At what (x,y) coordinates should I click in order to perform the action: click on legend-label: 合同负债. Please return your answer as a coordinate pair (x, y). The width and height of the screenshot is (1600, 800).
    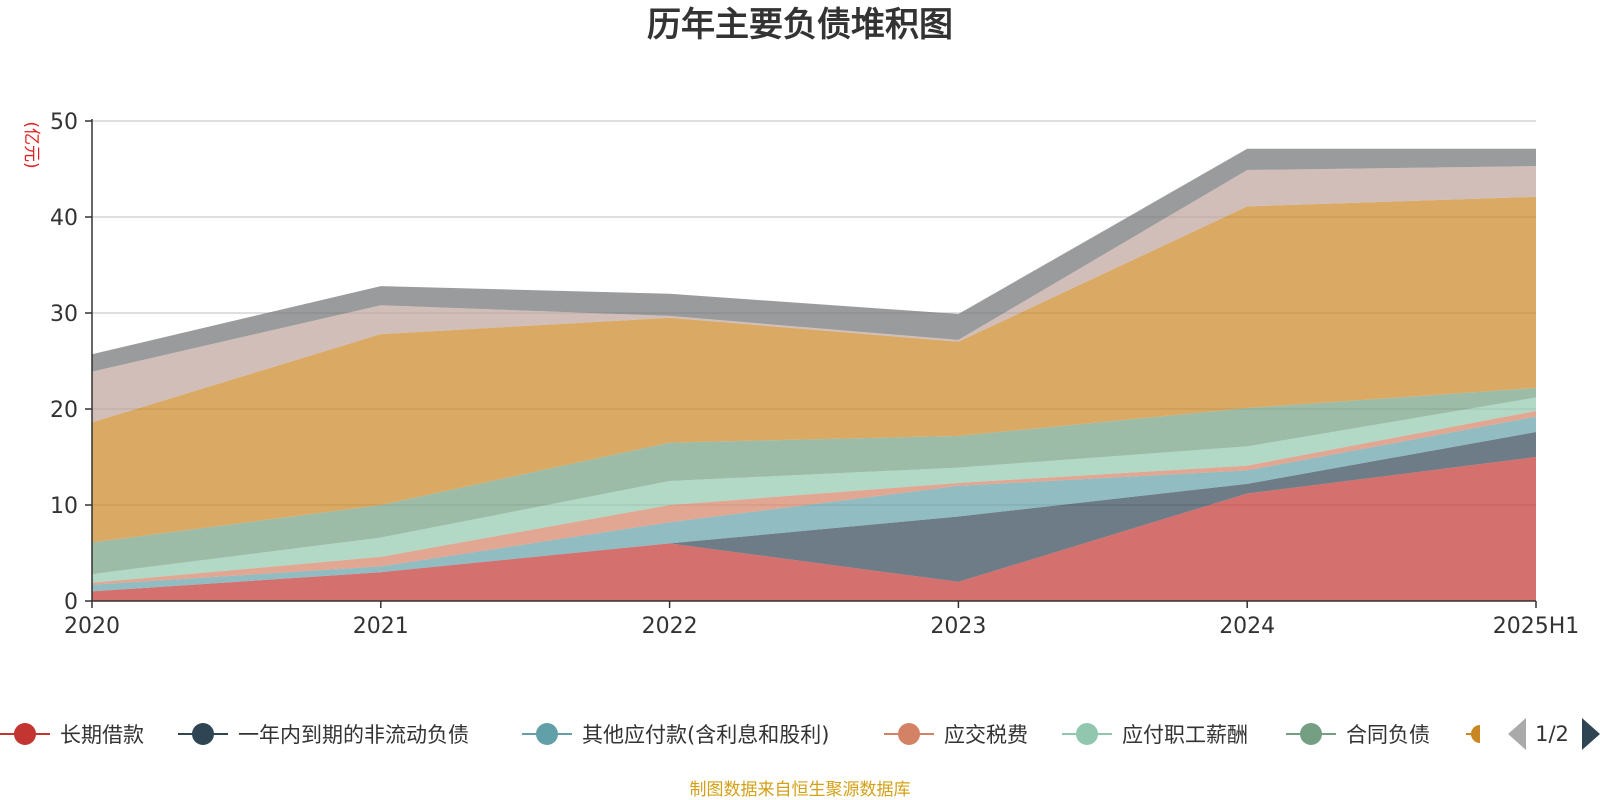
    Looking at the image, I should click on (1388, 735).